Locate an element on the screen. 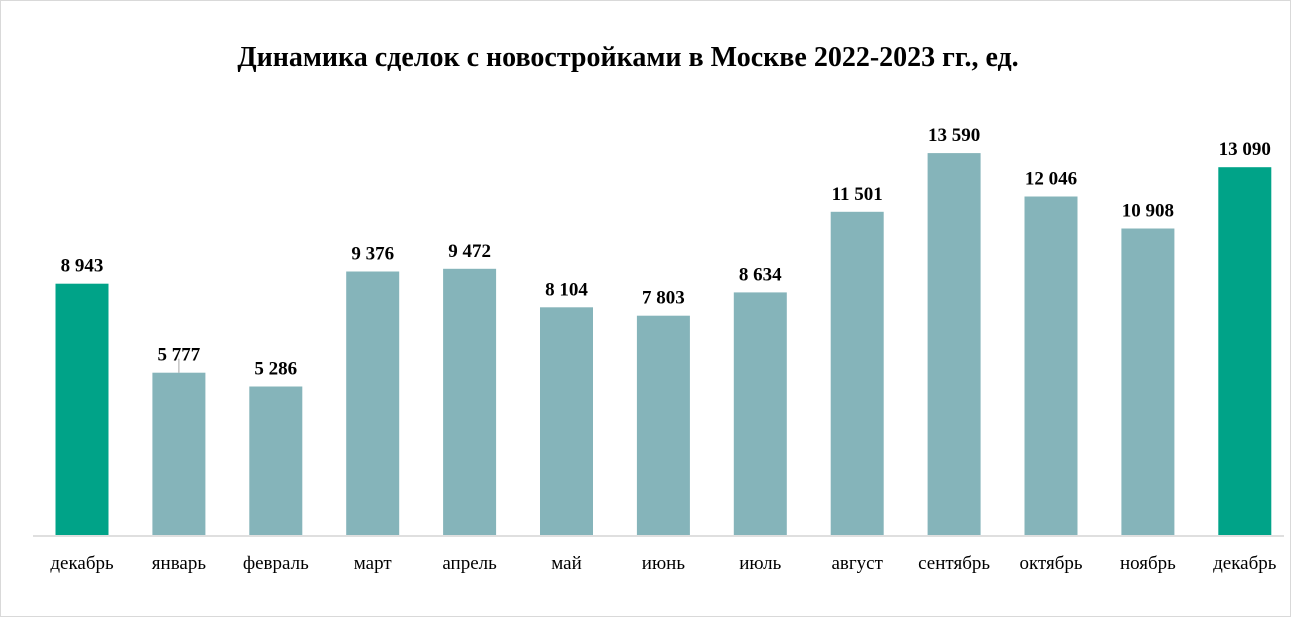 The width and height of the screenshot is (1291, 617). category-label-4: март is located at coordinates (373, 563).